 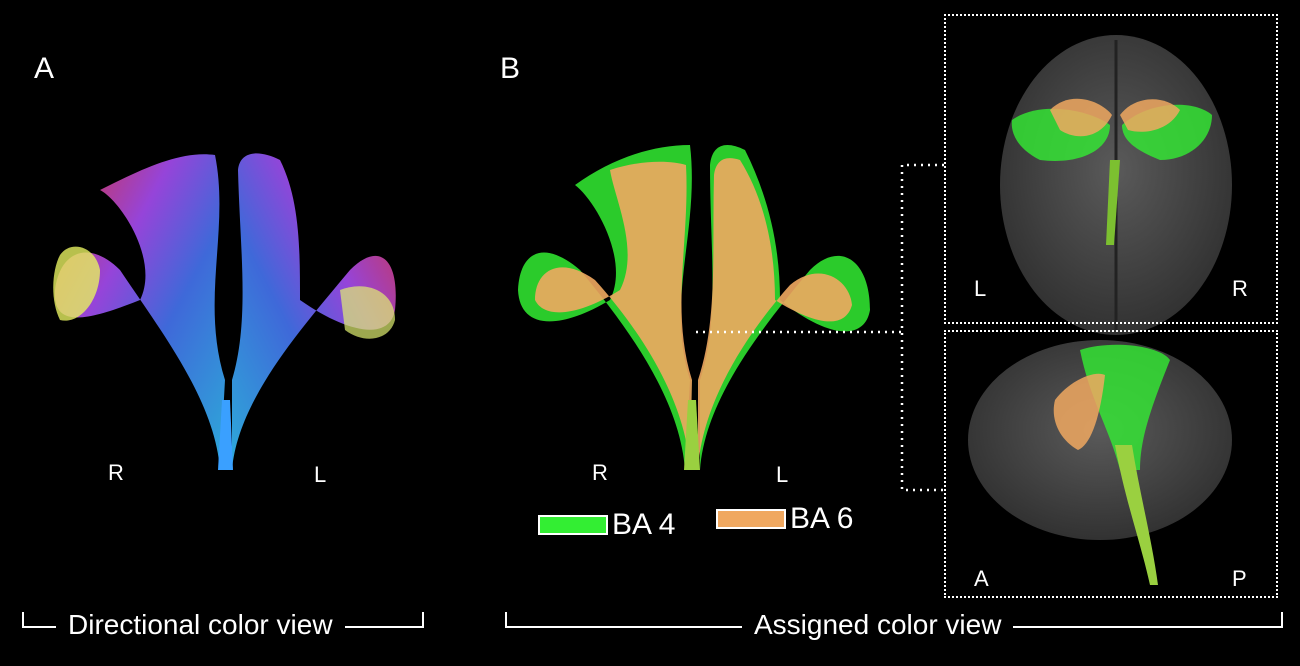 What do you see at coordinates (1240, 288) in the screenshot?
I see `axial-view-right-label: R` at bounding box center [1240, 288].